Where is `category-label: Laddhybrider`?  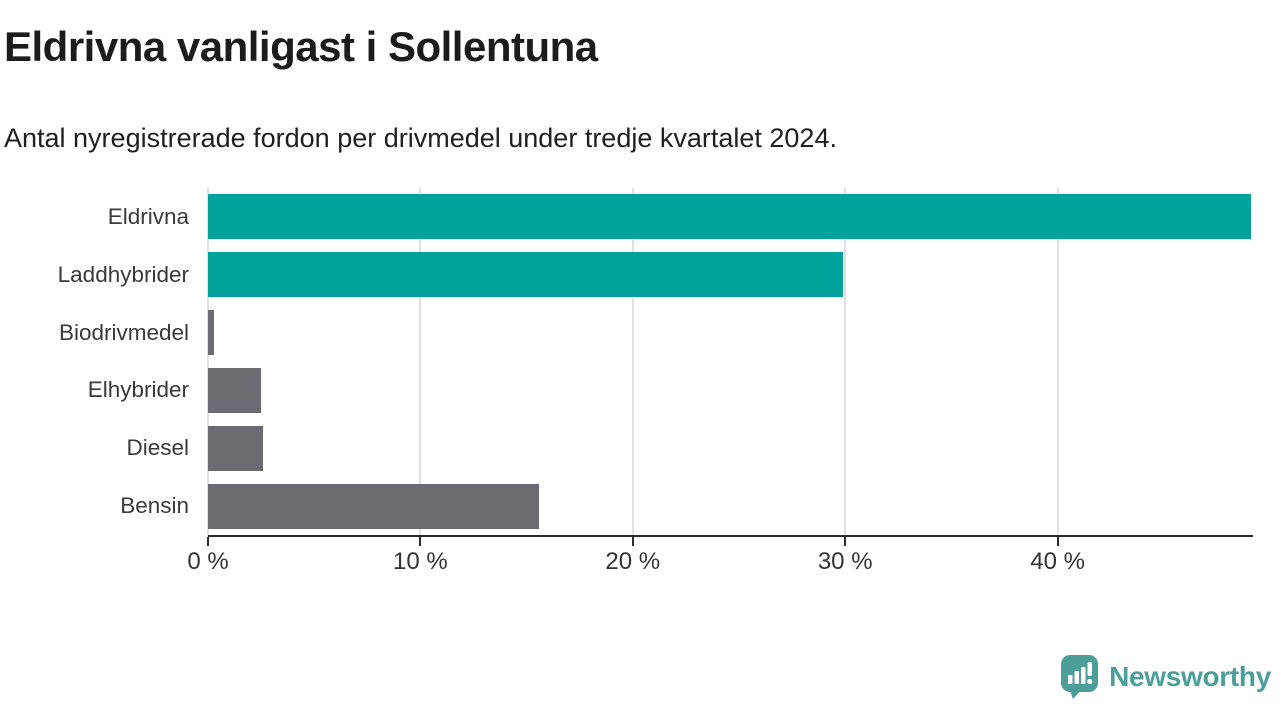
category-label: Laddhybrider is located at coordinates (123, 274).